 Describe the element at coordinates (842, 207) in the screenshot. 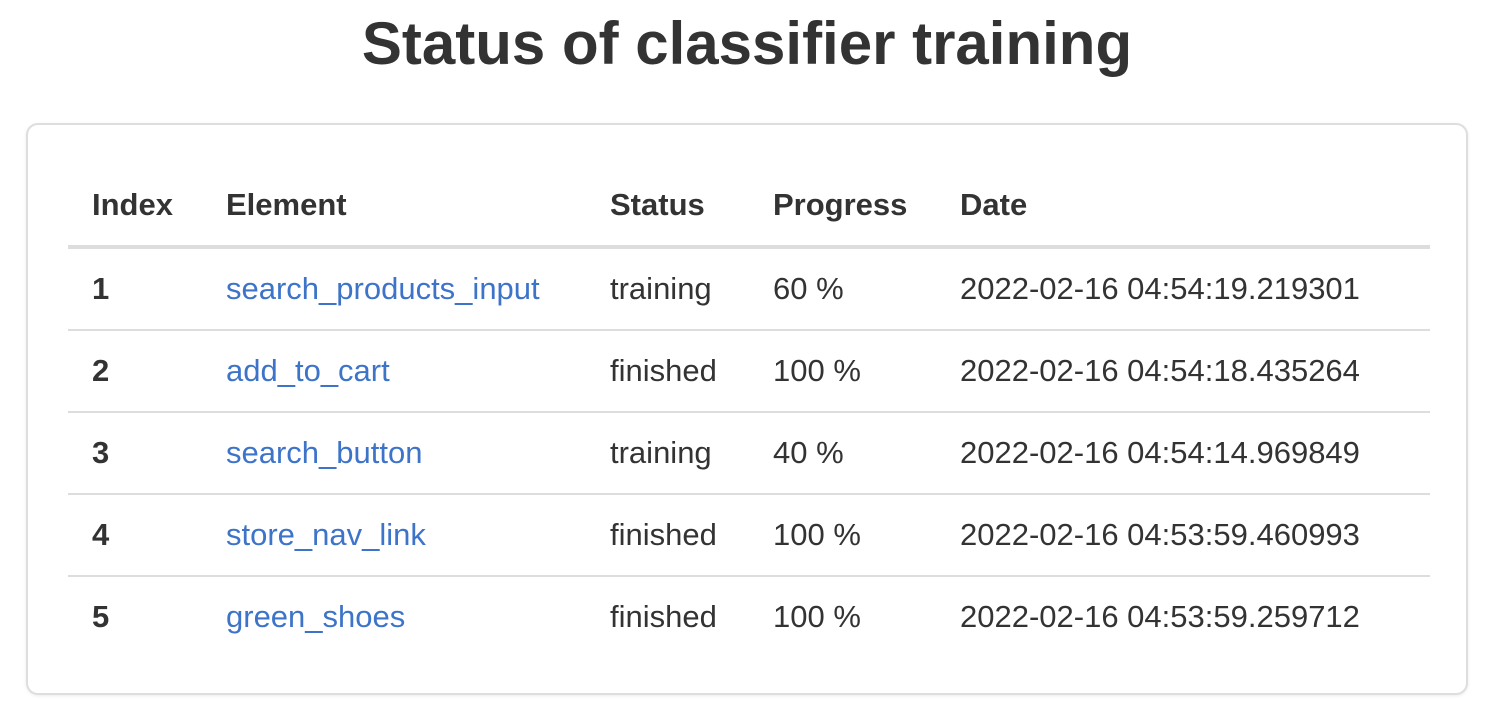

I see `header-progress: Progress` at that location.